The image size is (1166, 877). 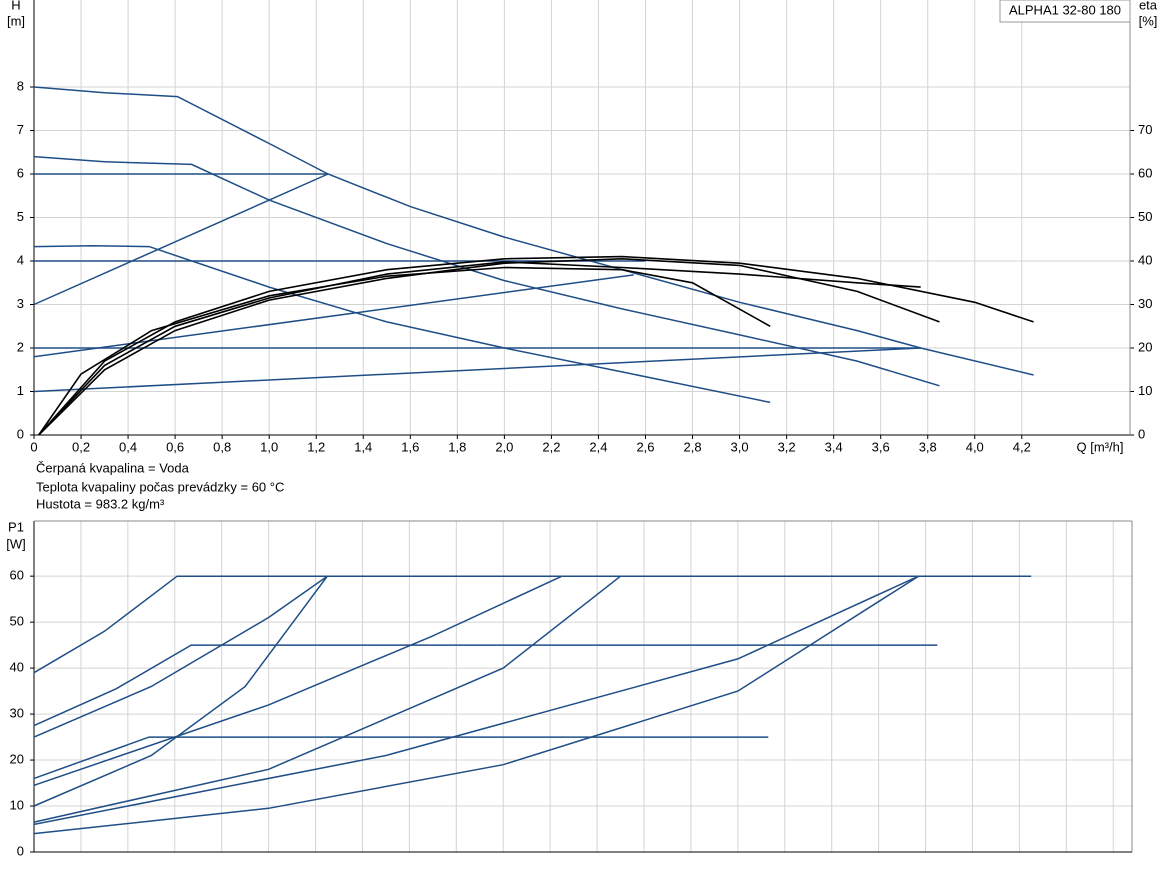 What do you see at coordinates (16, 20) in the screenshot?
I see `y-unit: [m]` at bounding box center [16, 20].